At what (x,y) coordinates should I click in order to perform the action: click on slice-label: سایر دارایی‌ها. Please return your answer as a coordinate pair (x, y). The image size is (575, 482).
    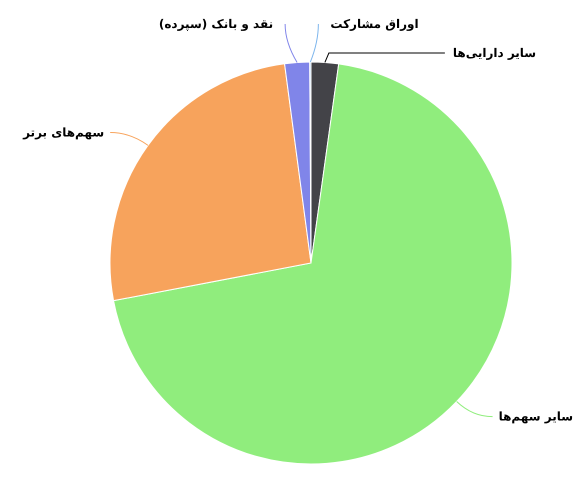
    Looking at the image, I should click on (494, 53).